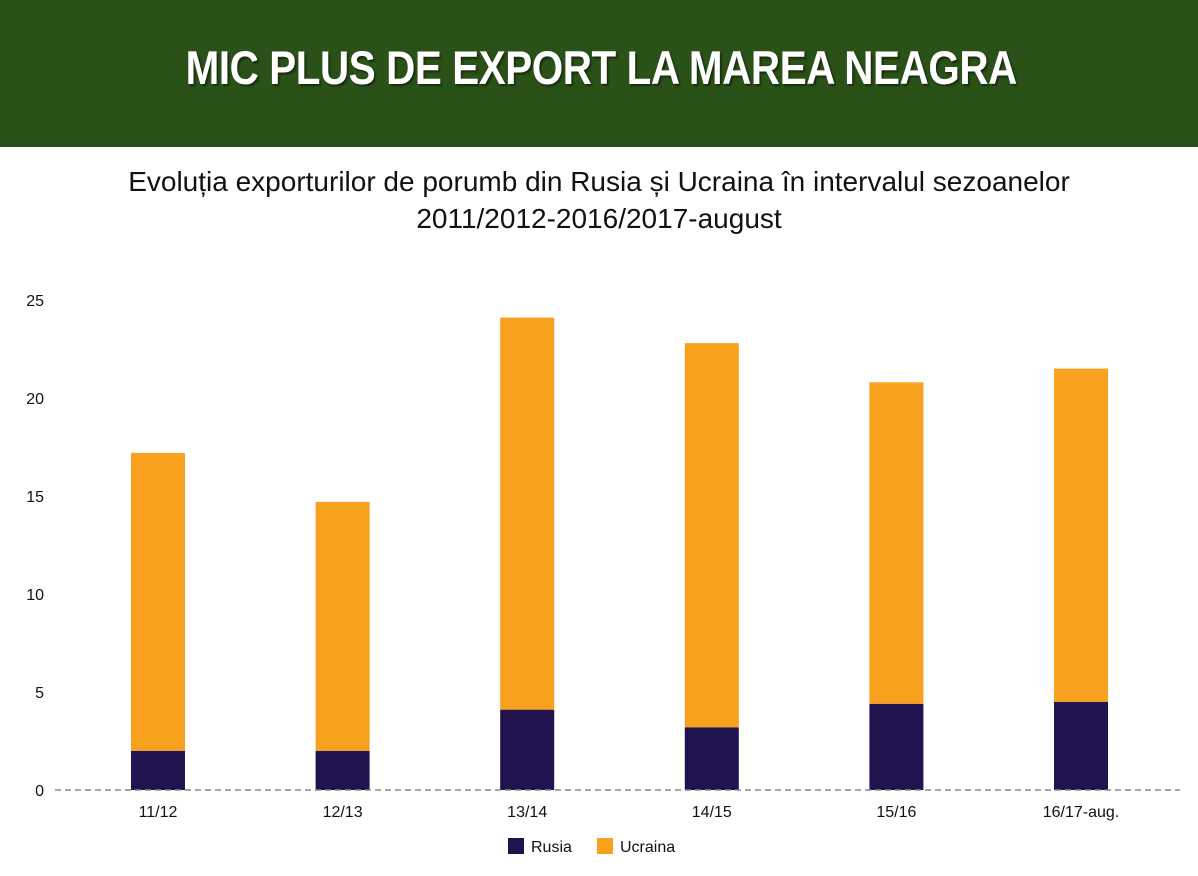  What do you see at coordinates (601, 67) in the screenshot?
I see `page-title: MIC PLUS DE EXPORT LA MAREA NEAGRA` at bounding box center [601, 67].